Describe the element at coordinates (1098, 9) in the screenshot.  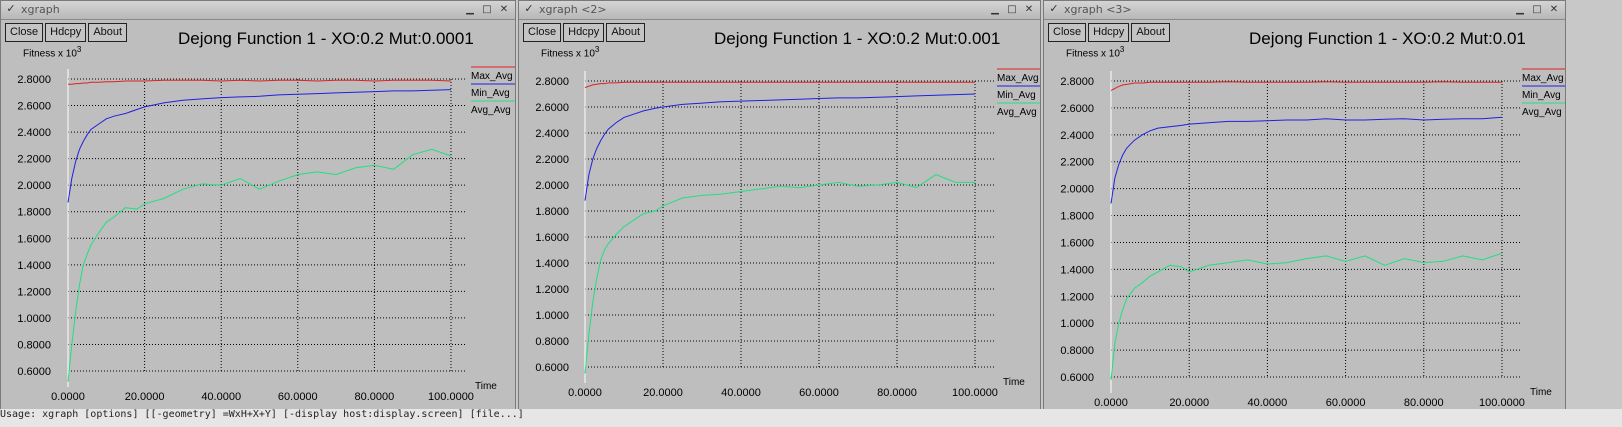
I see `window-title: xgraph <3>` at that location.